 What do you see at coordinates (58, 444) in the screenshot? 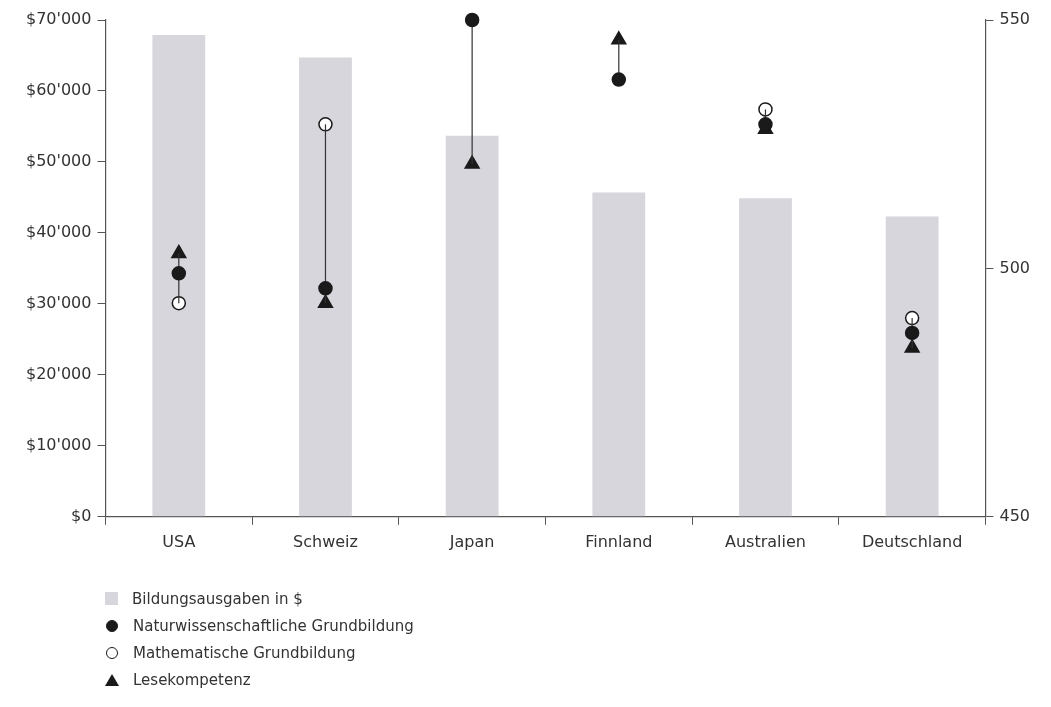
I see `y-tick-label: $10'000` at bounding box center [58, 444].